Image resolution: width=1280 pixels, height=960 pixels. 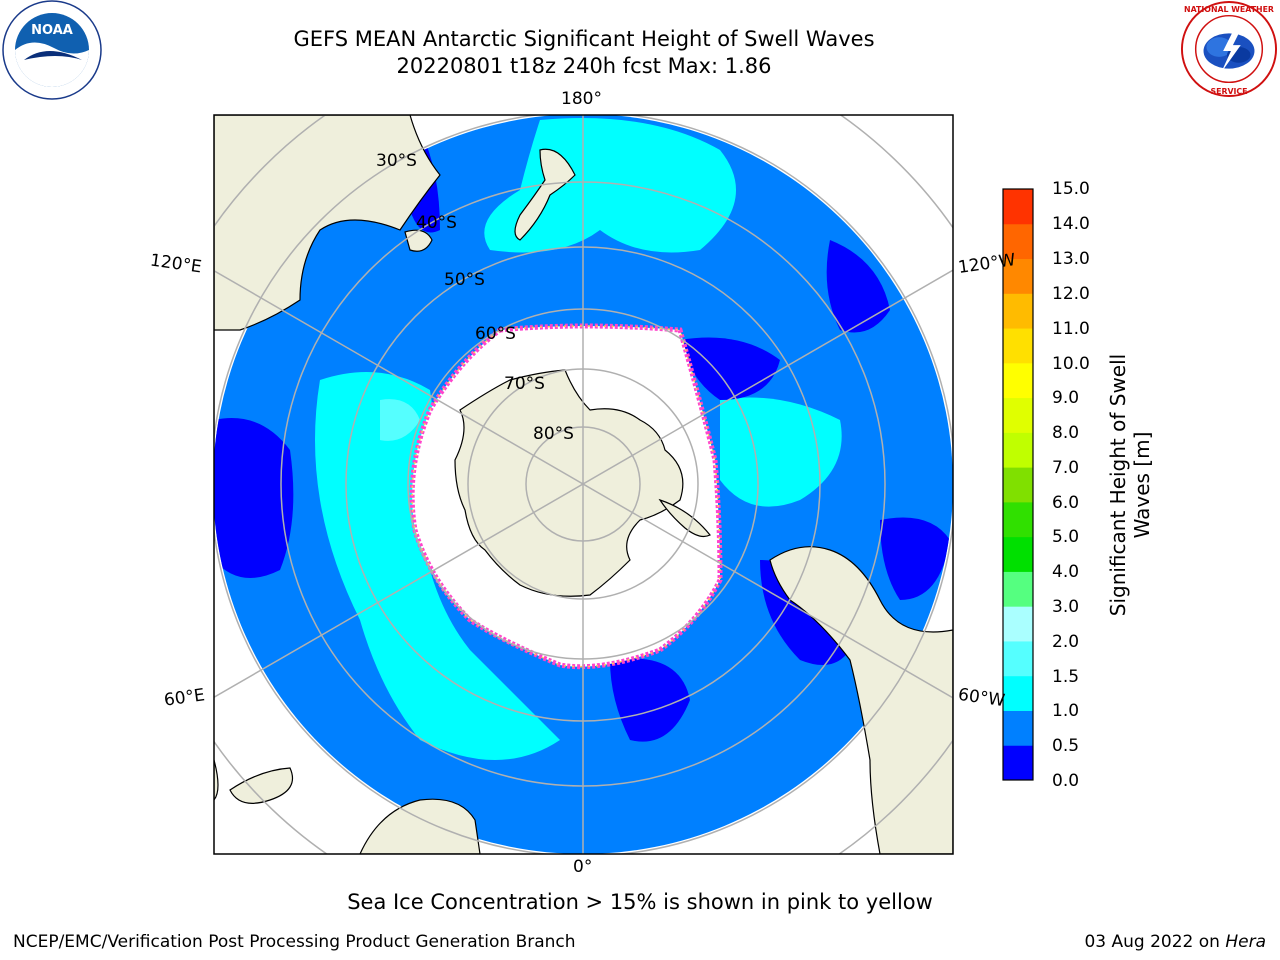 What do you see at coordinates (1066, 537) in the screenshot?
I see `colorbar-tick: 5.0` at bounding box center [1066, 537].